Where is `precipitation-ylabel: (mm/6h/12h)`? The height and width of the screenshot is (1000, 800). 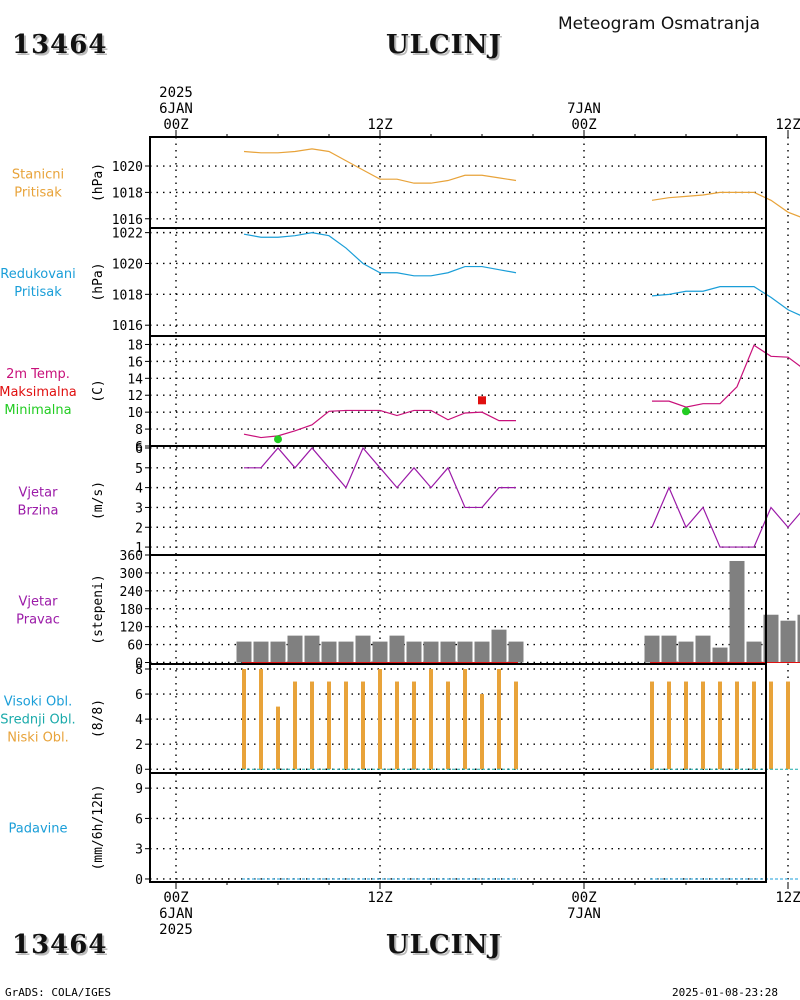
precipitation-ylabel: (mm/6h/12h) is located at coordinates (98, 827).